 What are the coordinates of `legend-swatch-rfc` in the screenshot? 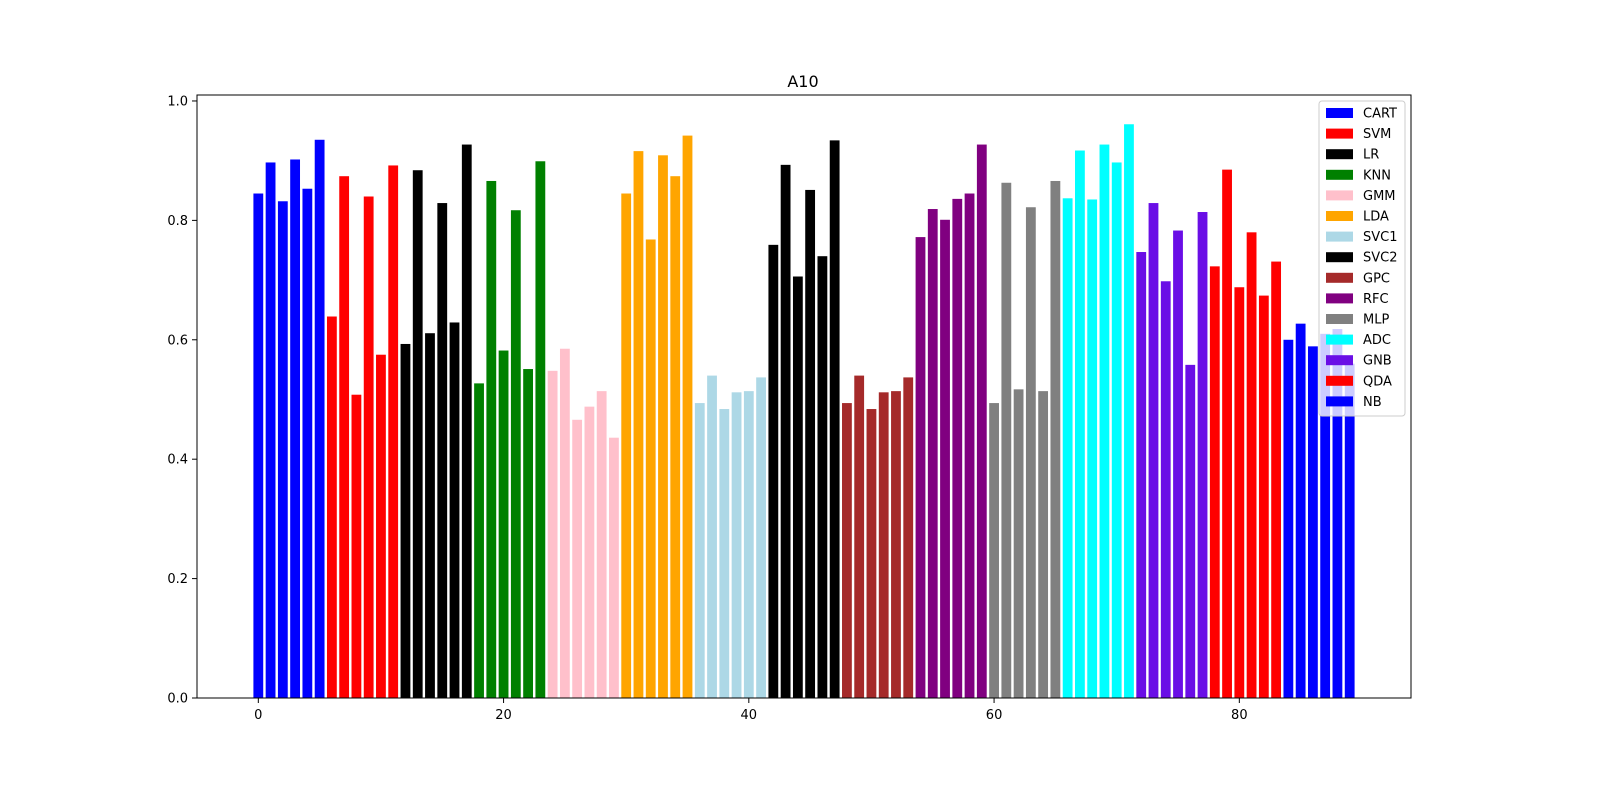 It's located at (1339, 298).